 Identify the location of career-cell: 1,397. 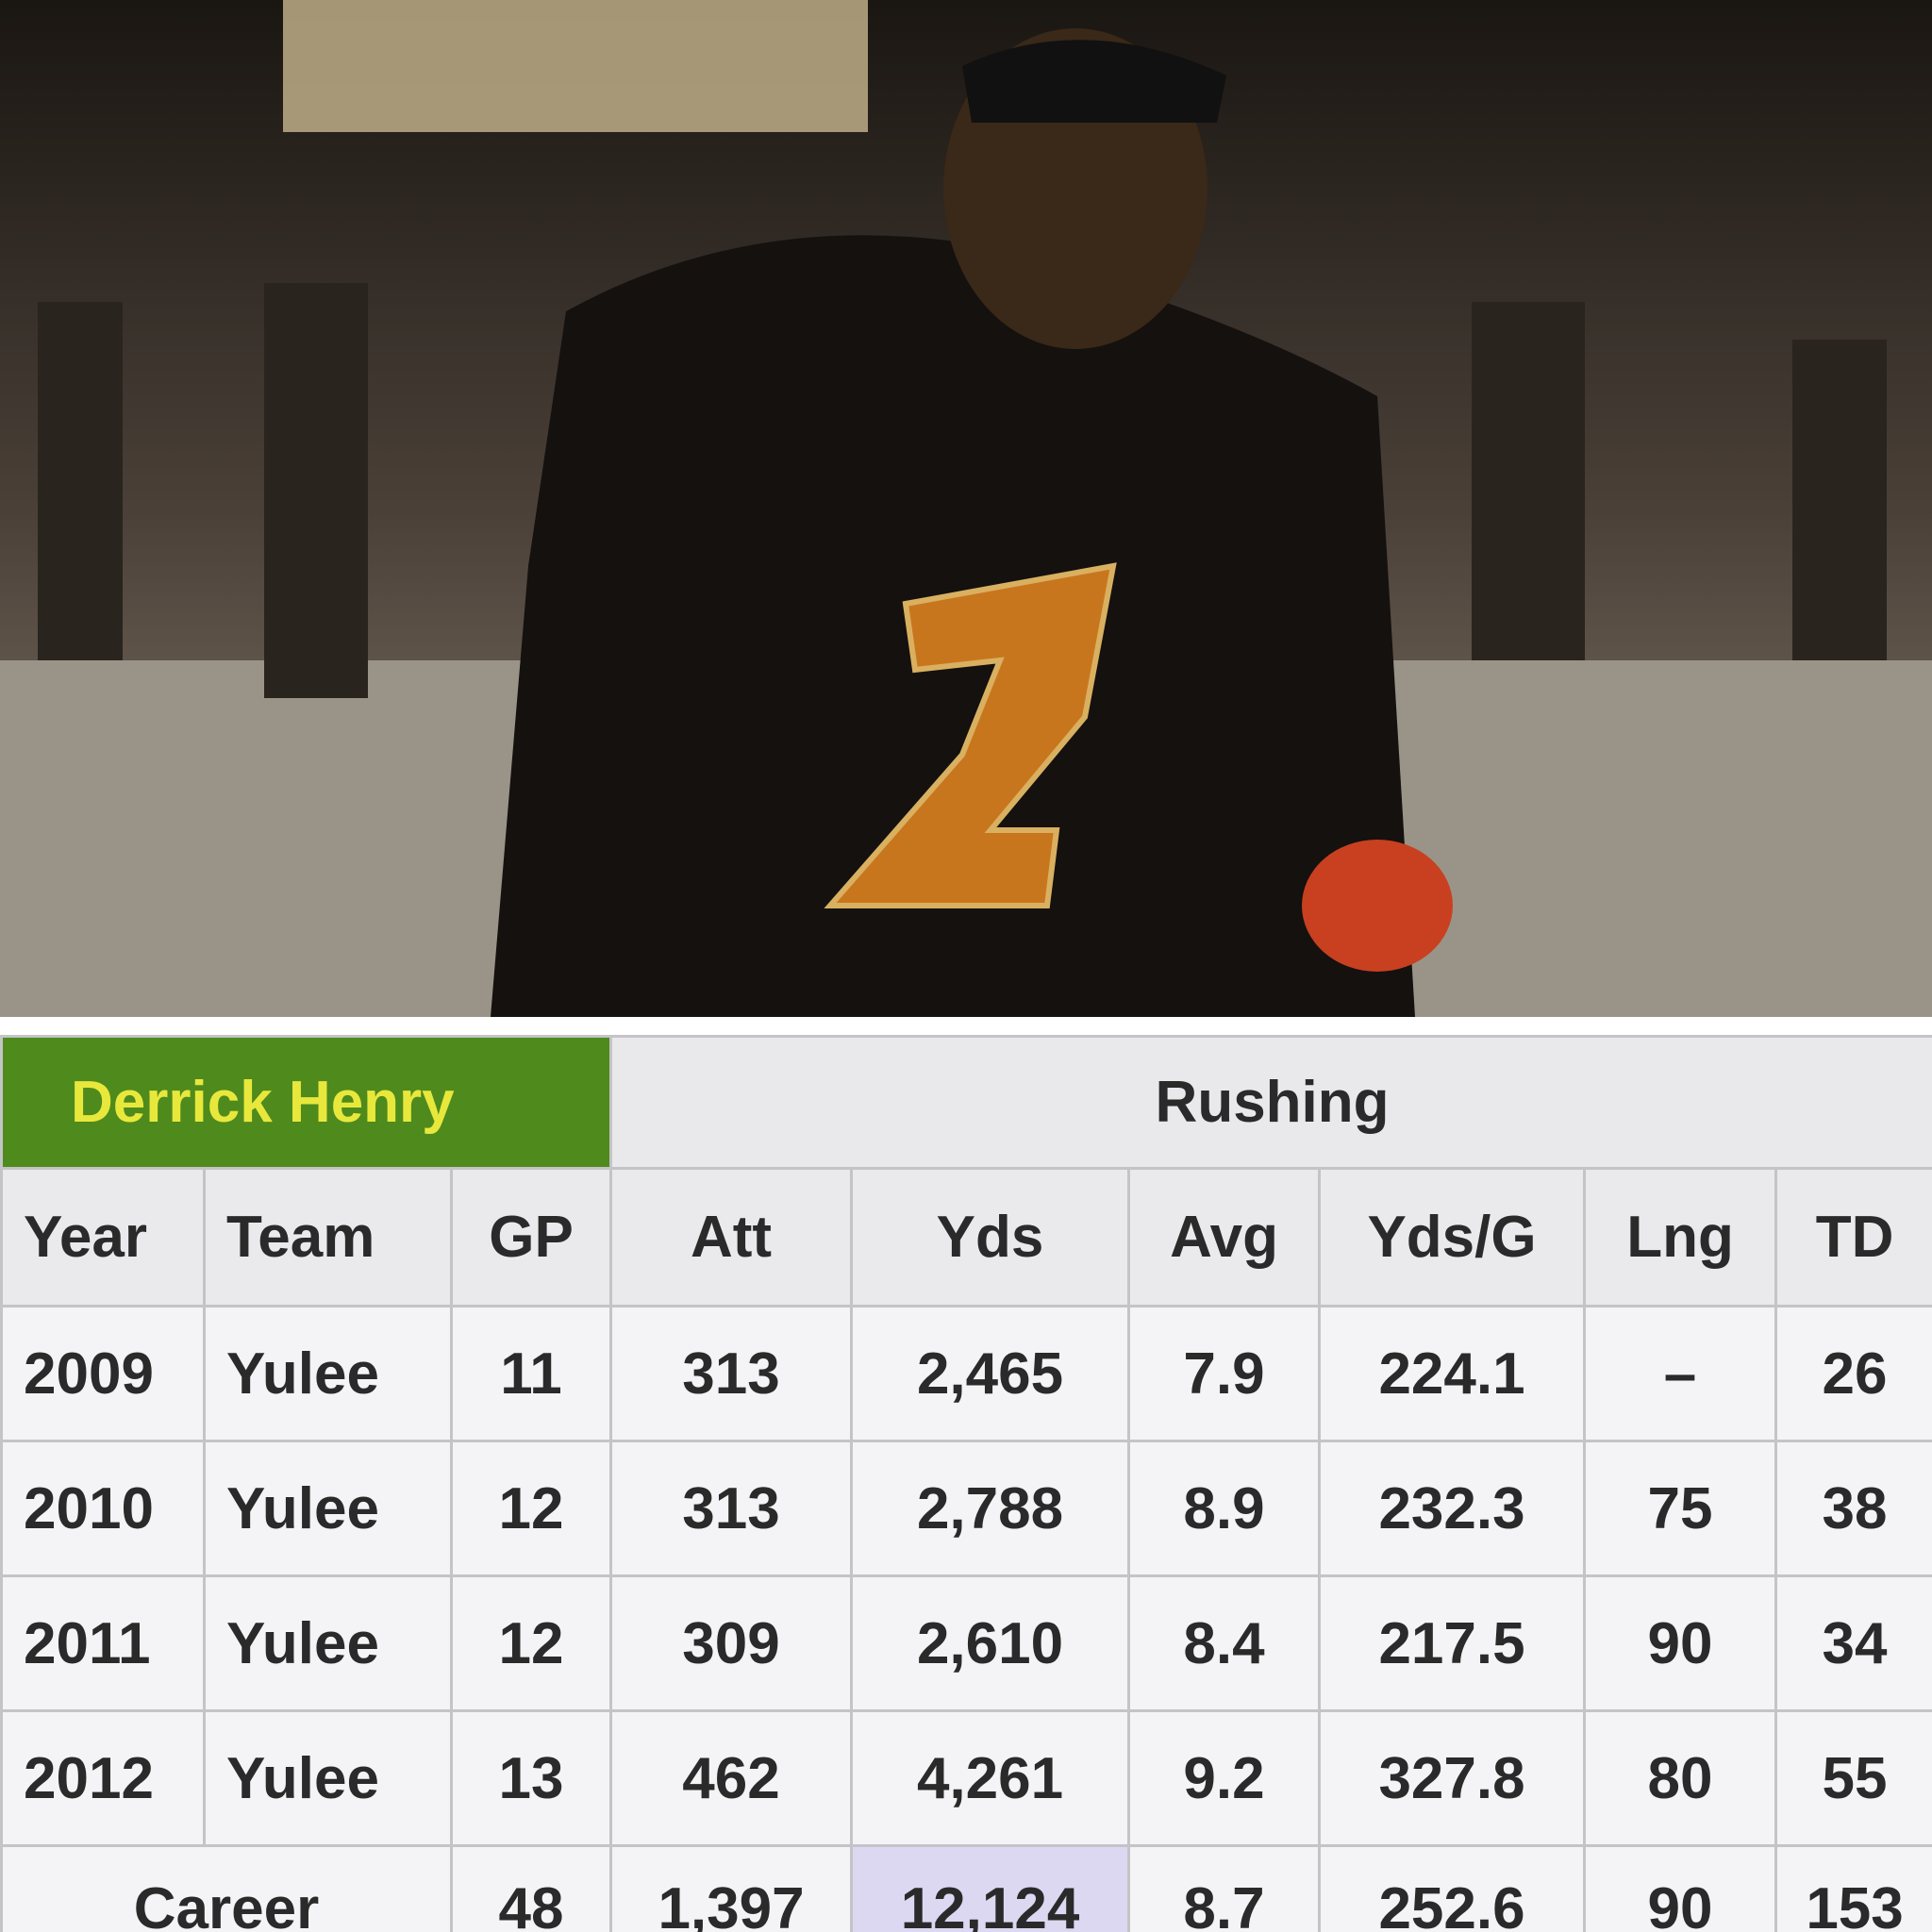
(731, 1888).